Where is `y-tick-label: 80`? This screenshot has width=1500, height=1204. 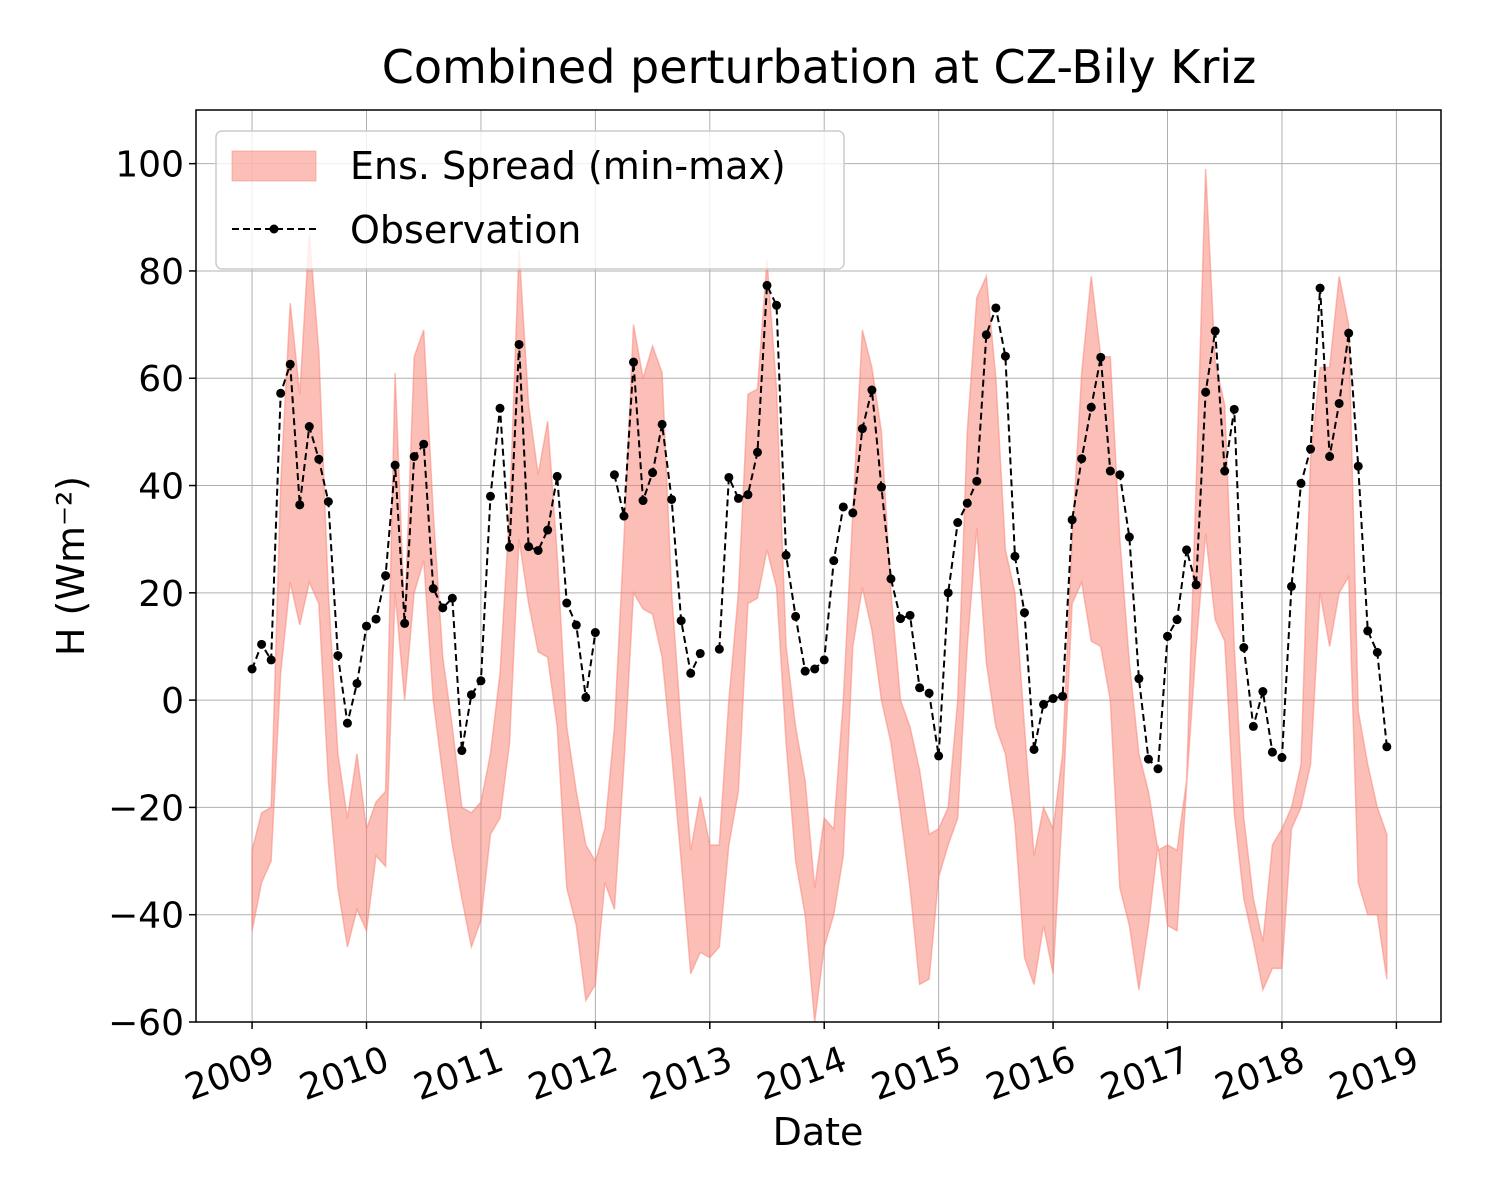 y-tick-label: 80 is located at coordinates (161, 272).